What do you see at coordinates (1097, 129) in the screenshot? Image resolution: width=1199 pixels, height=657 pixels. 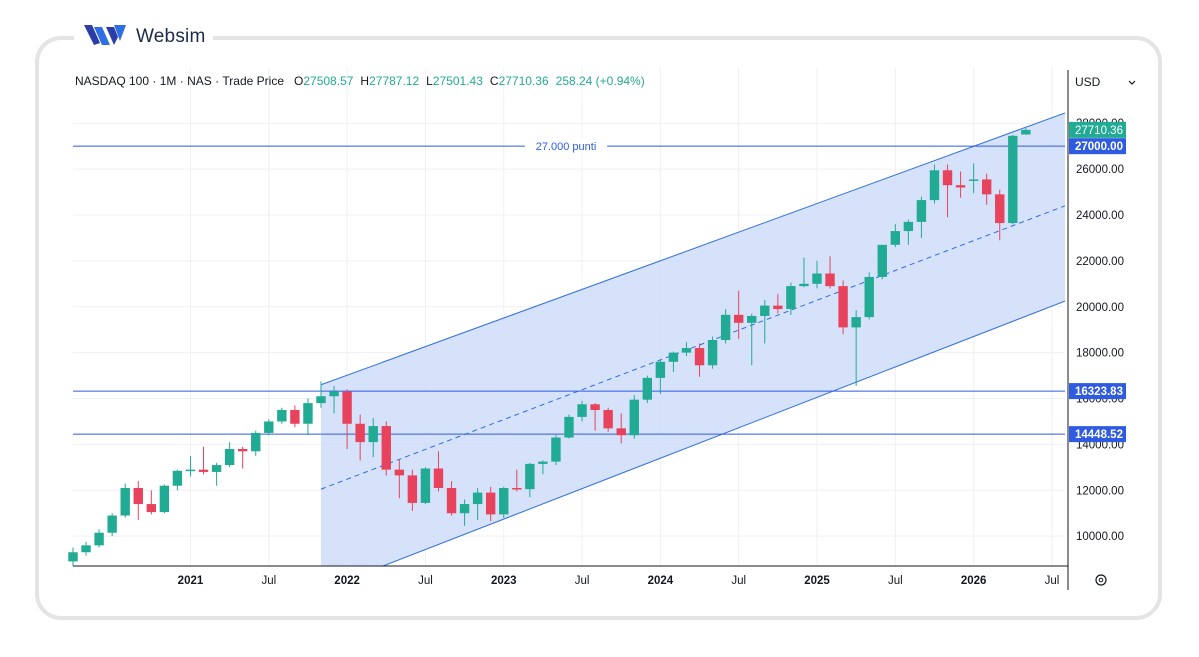 I see `last-price-label-bg` at bounding box center [1097, 129].